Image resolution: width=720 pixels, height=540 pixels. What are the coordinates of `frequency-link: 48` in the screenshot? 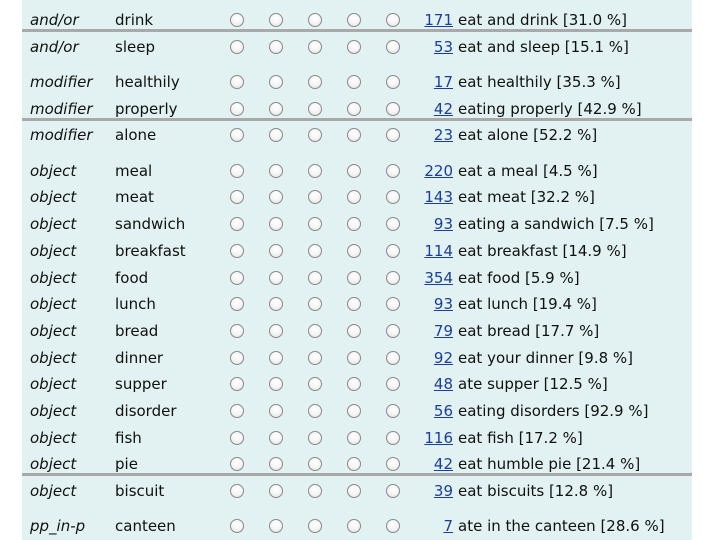 It's located at (443, 384).